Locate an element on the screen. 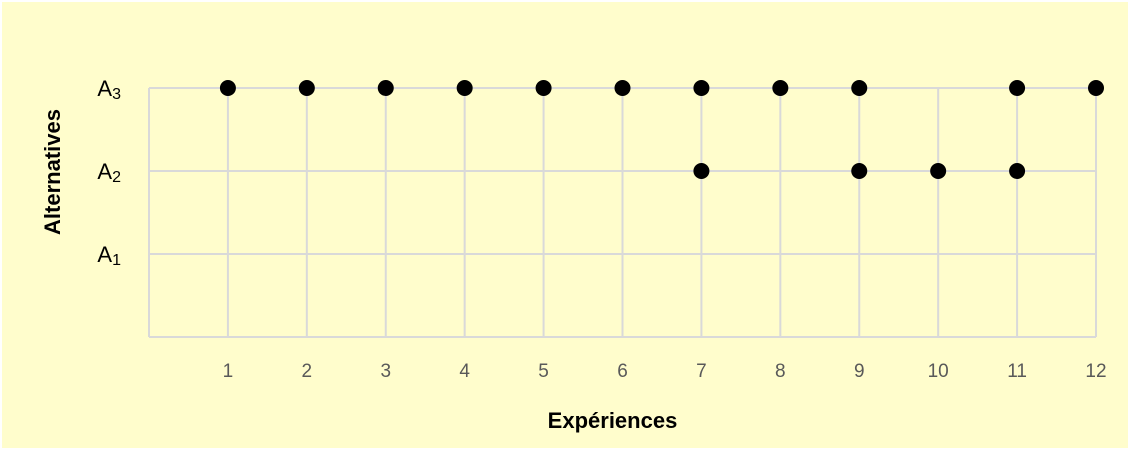 The image size is (1132, 452). x-tick-label: 12 is located at coordinates (1095, 371).